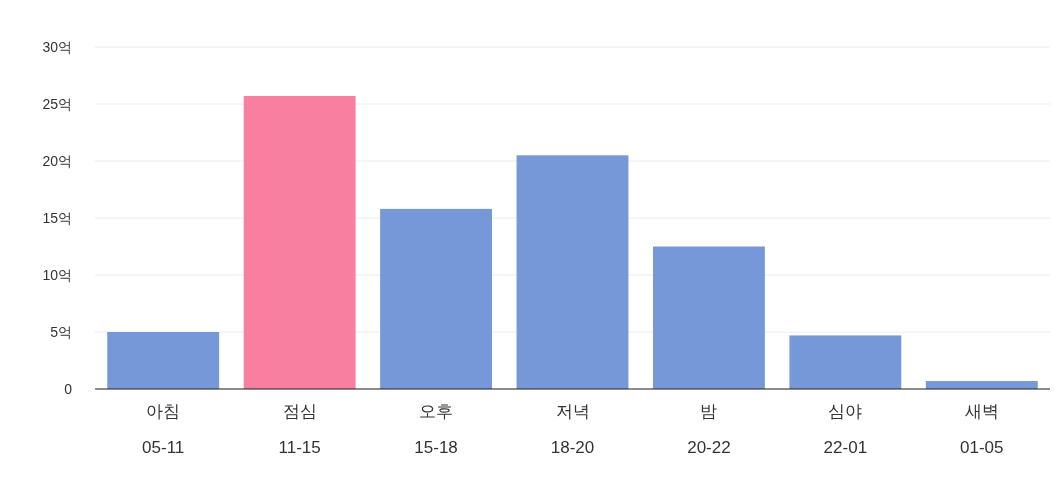 The width and height of the screenshot is (1055, 497). I want to click on y-tick-label: 20억, so click(57, 161).